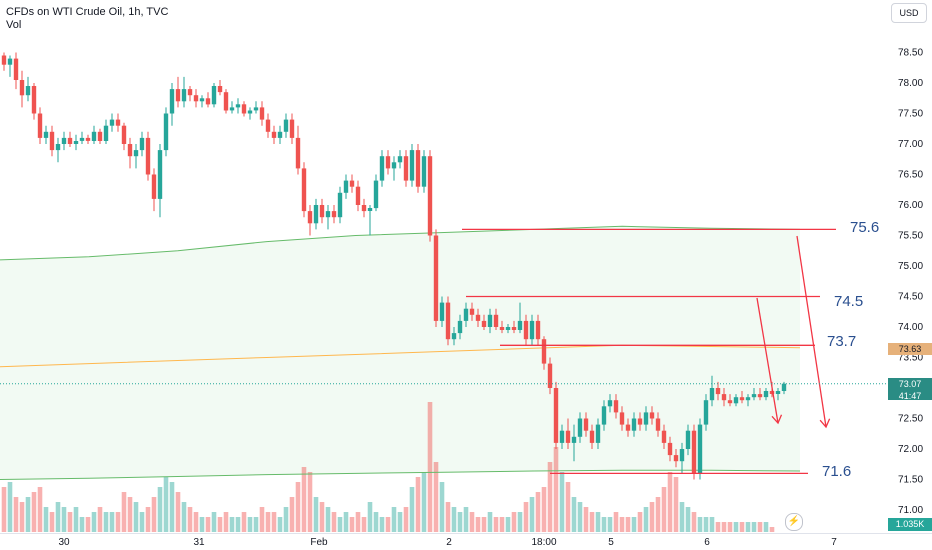 This screenshot has height=550, width=932. What do you see at coordinates (14, 25) in the screenshot?
I see `volume-label: Vol` at bounding box center [14, 25].